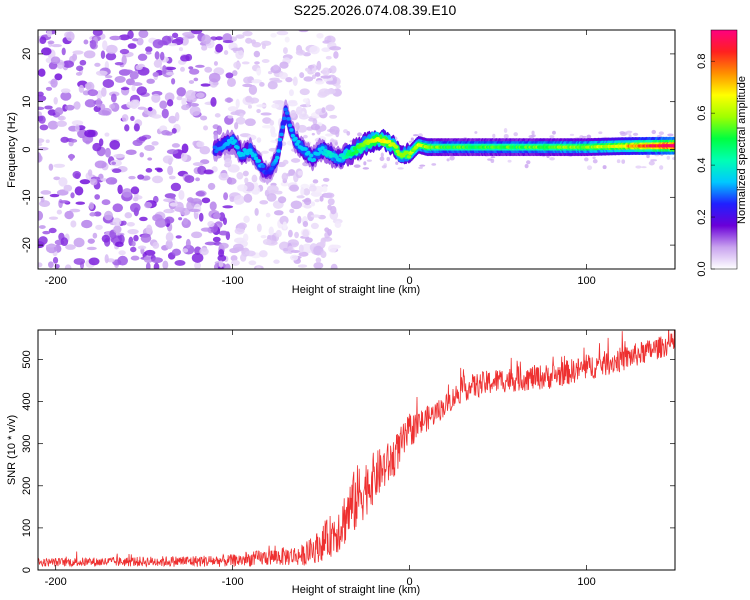 This screenshot has width=750, height=600. I want to click on snr-ytick-label: 0, so click(27, 570).